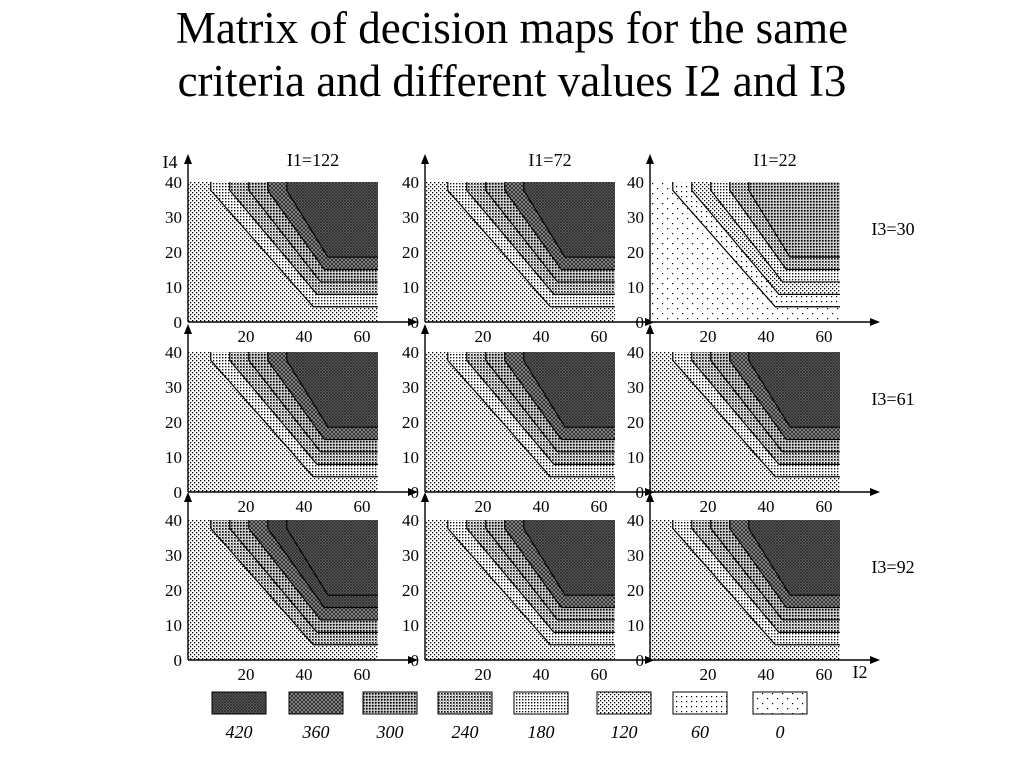  I want to click on y-axis-title: I4, so click(170, 162).